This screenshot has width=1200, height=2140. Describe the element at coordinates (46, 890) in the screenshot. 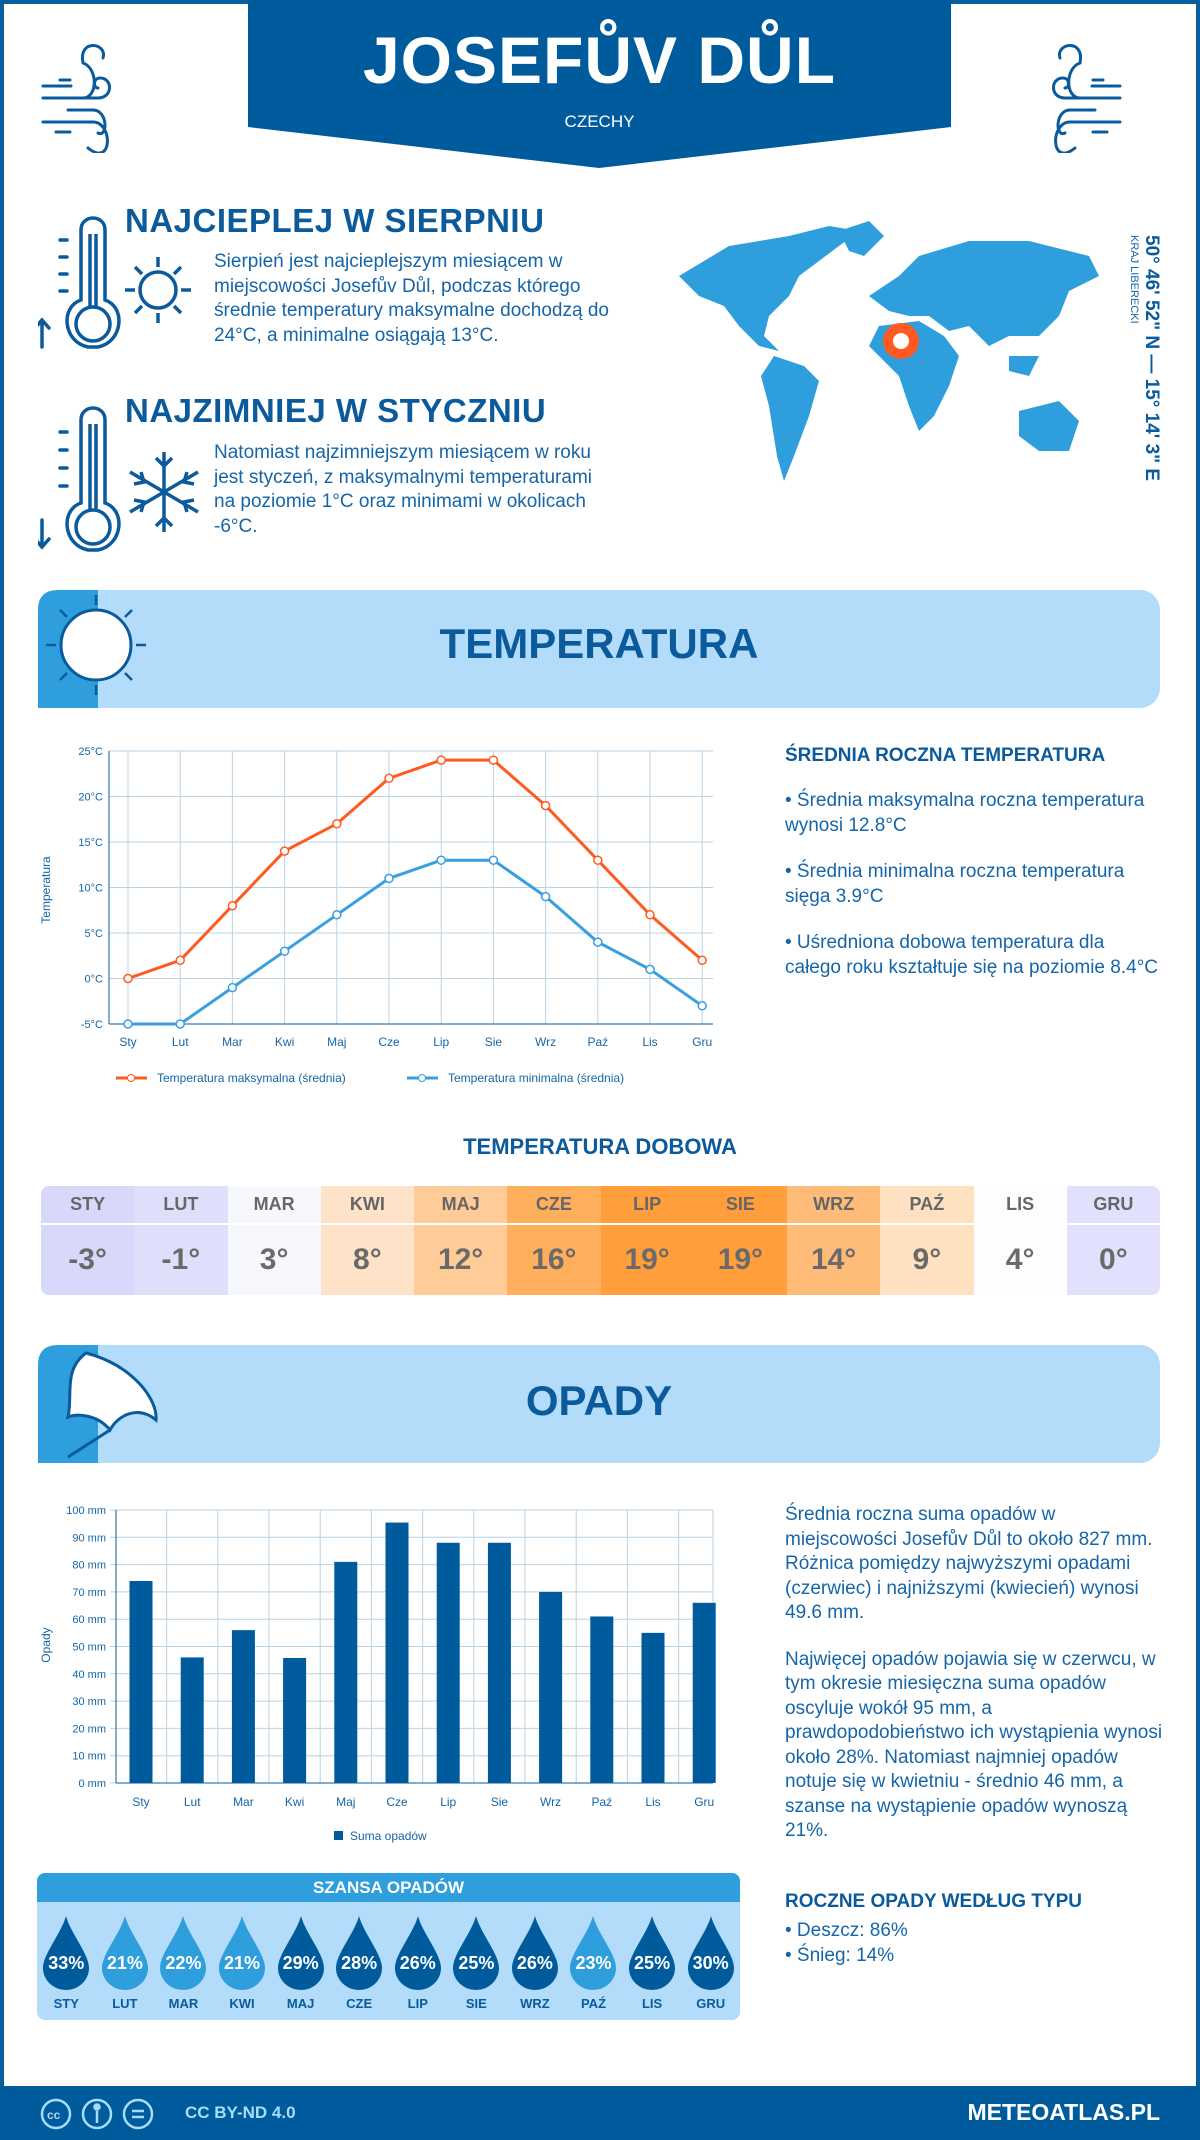

I see `y-axis-label: Temperatura` at that location.